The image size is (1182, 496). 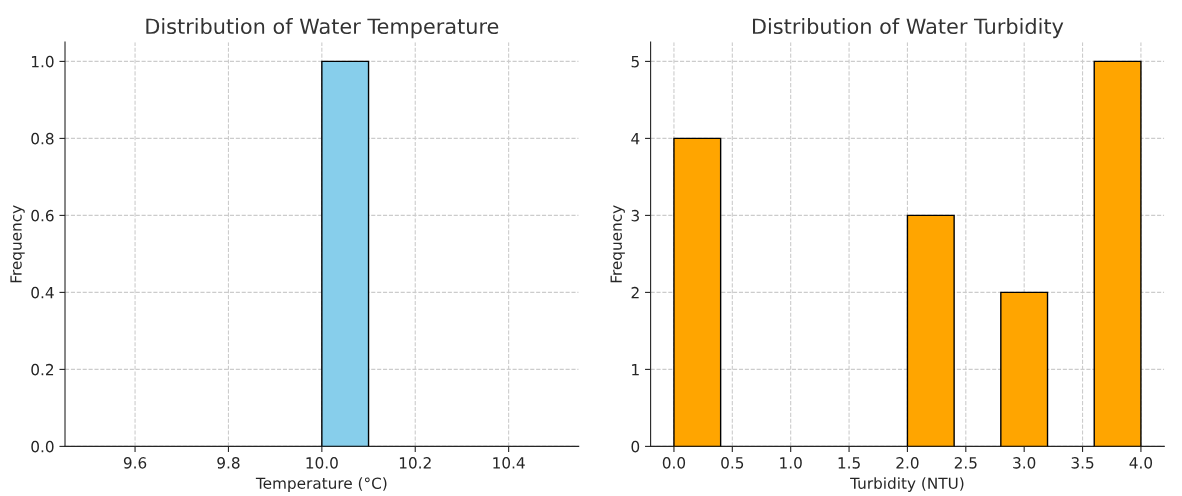 I want to click on x-tick-label: 10.0, so click(x=322, y=463).